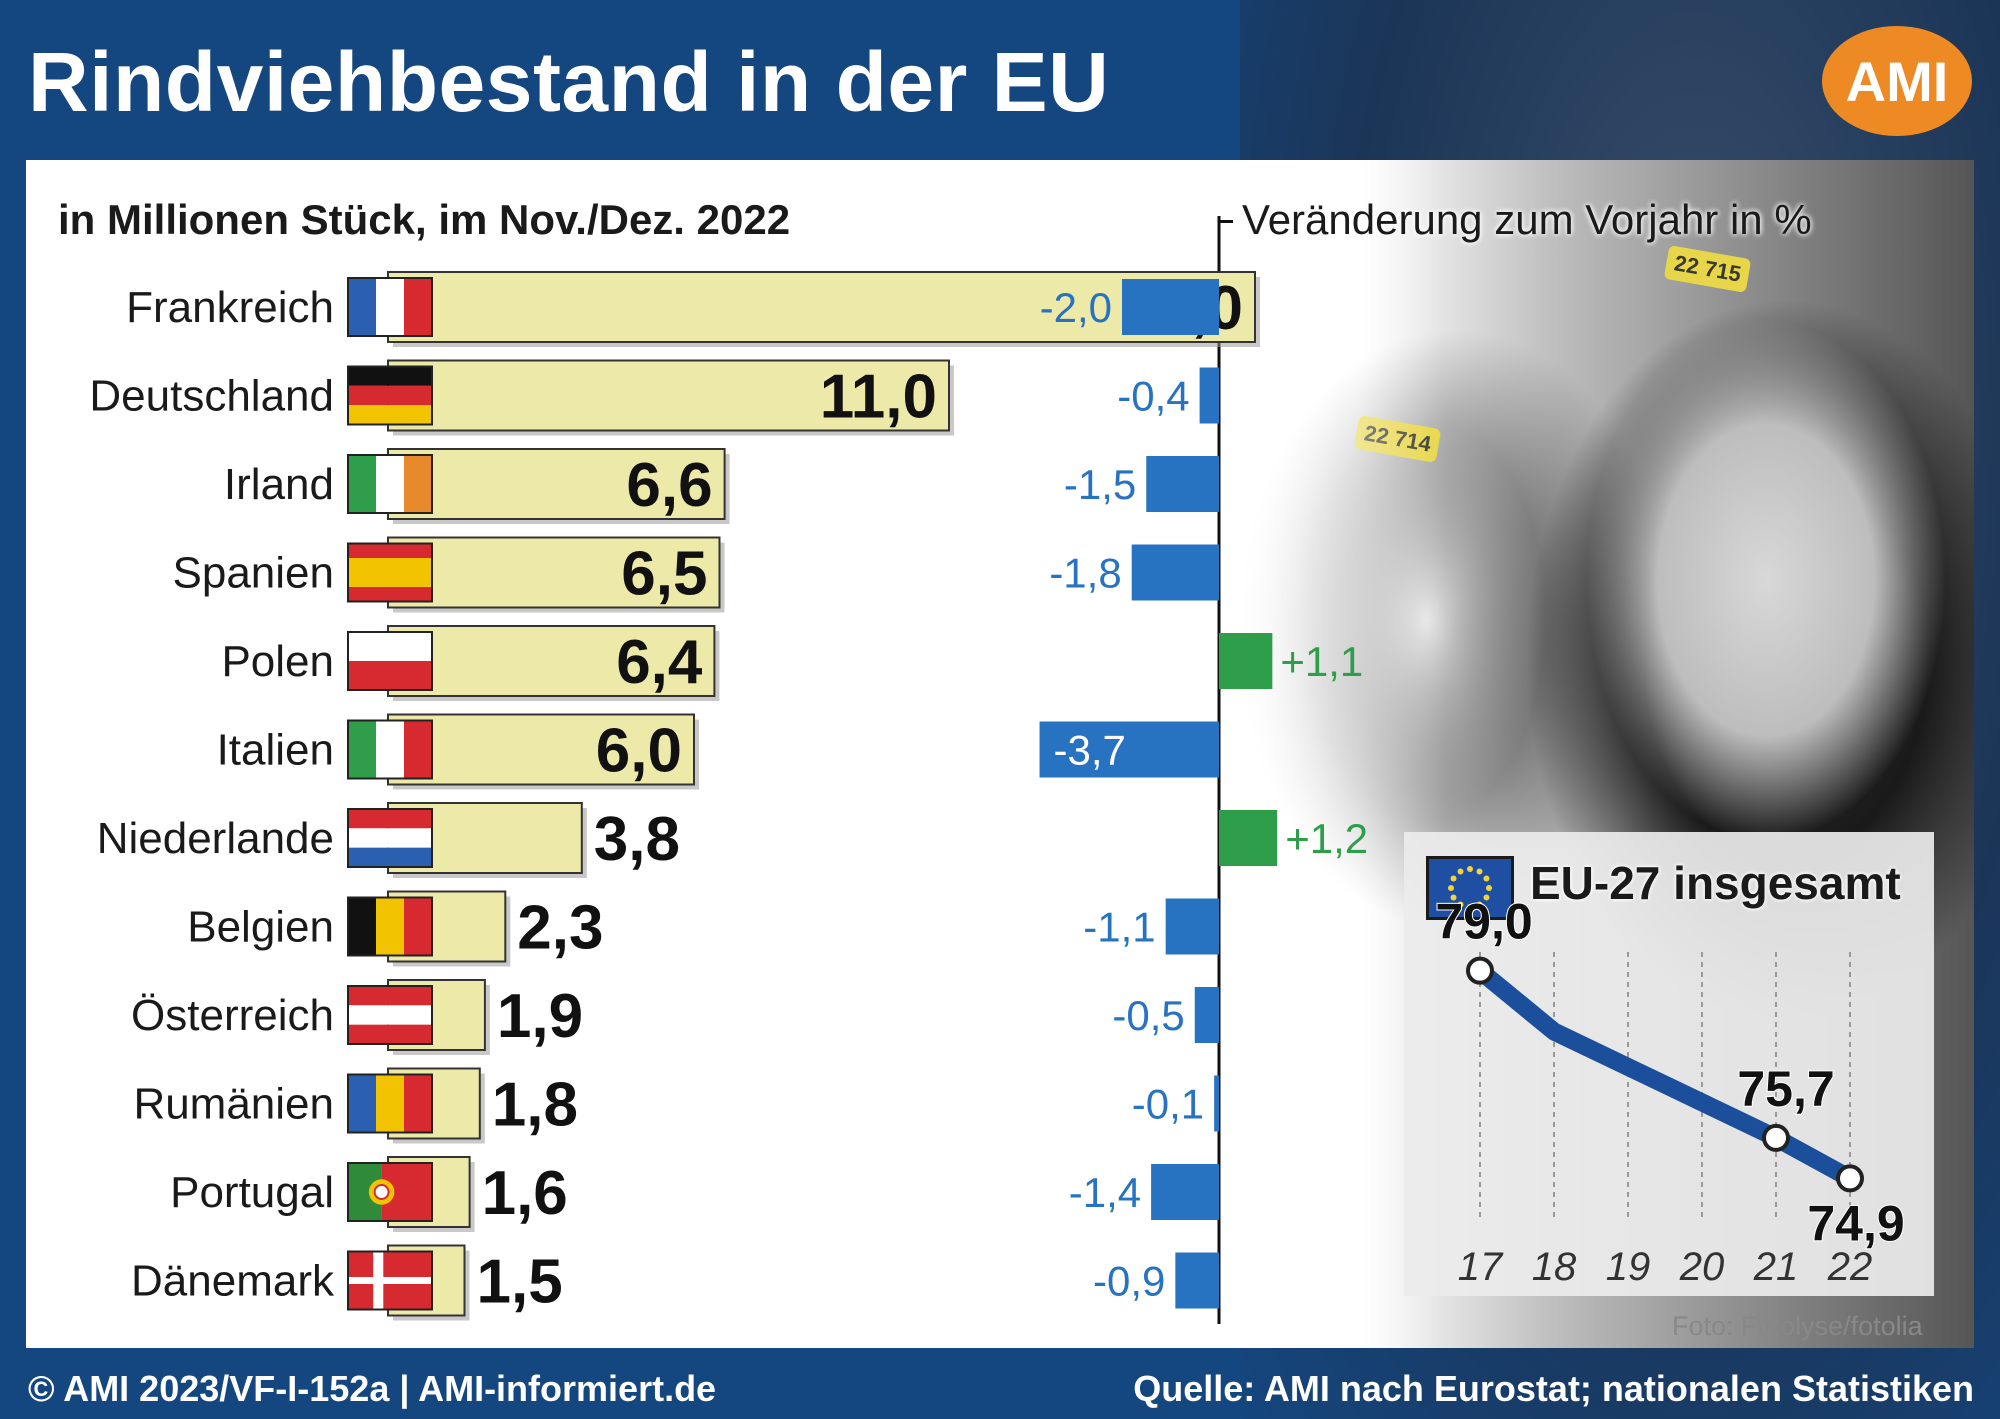 This screenshot has width=2000, height=1419. Describe the element at coordinates (1554, 1267) in the screenshot. I see `inset-x-tick-label: 18` at that location.